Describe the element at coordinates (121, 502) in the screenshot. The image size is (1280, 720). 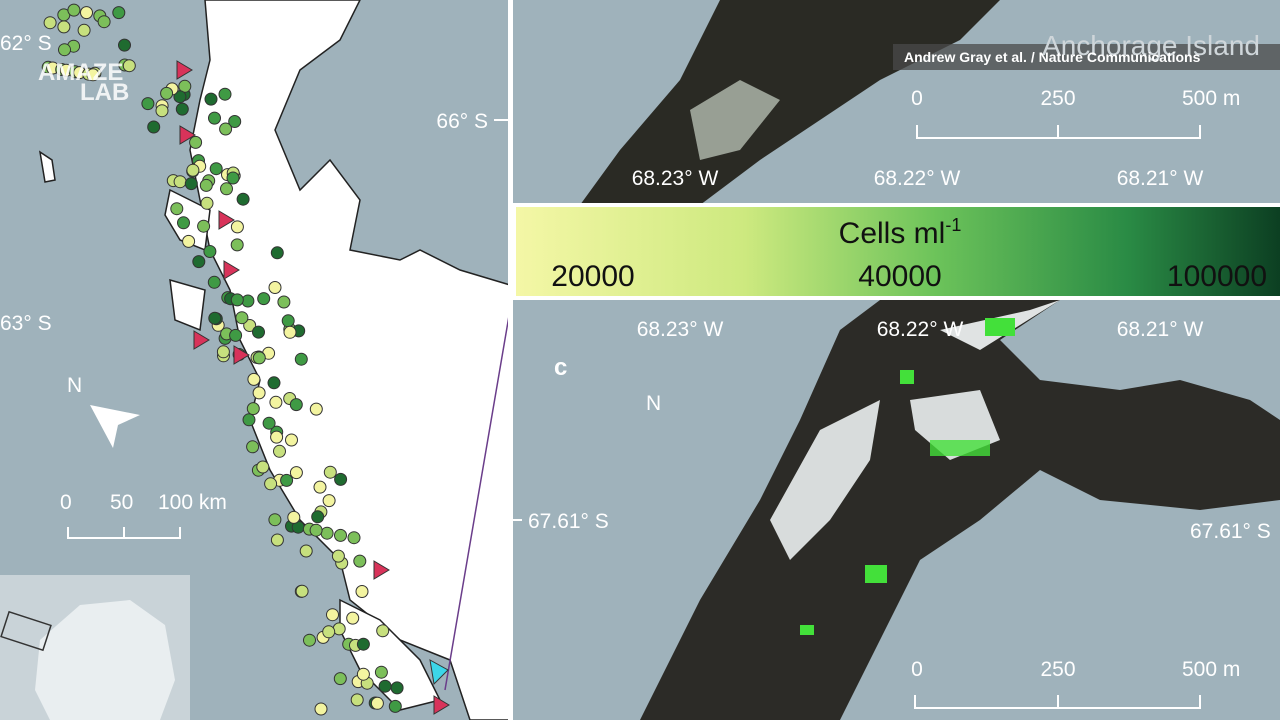
I see `scale-label: 50` at that location.